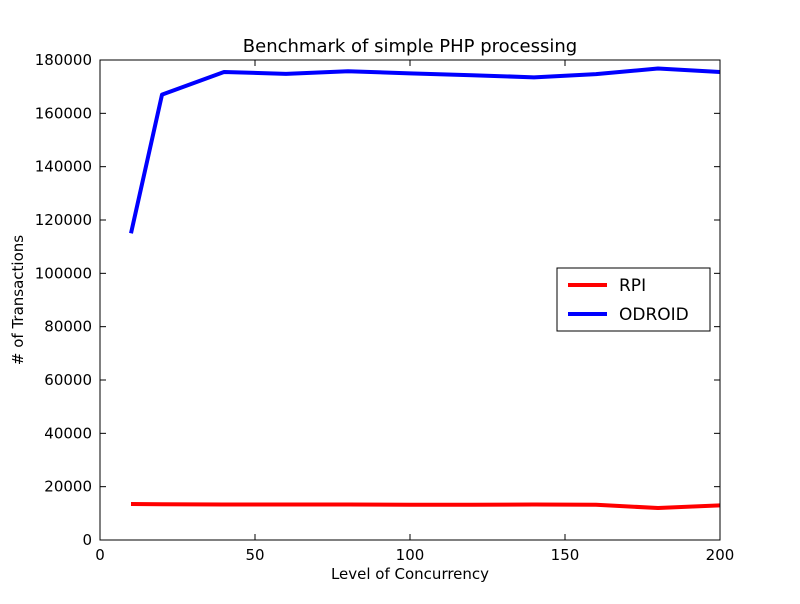 This screenshot has height=604, width=800. Describe the element at coordinates (63, 113) in the screenshot. I see `y-tick-label: 160000` at that location.